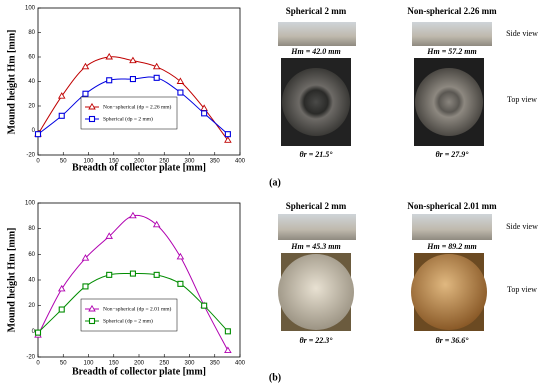 The image size is (550, 390). What do you see at coordinates (30, 156) in the screenshot?
I see `y-tick-label: -20` at bounding box center [30, 156].